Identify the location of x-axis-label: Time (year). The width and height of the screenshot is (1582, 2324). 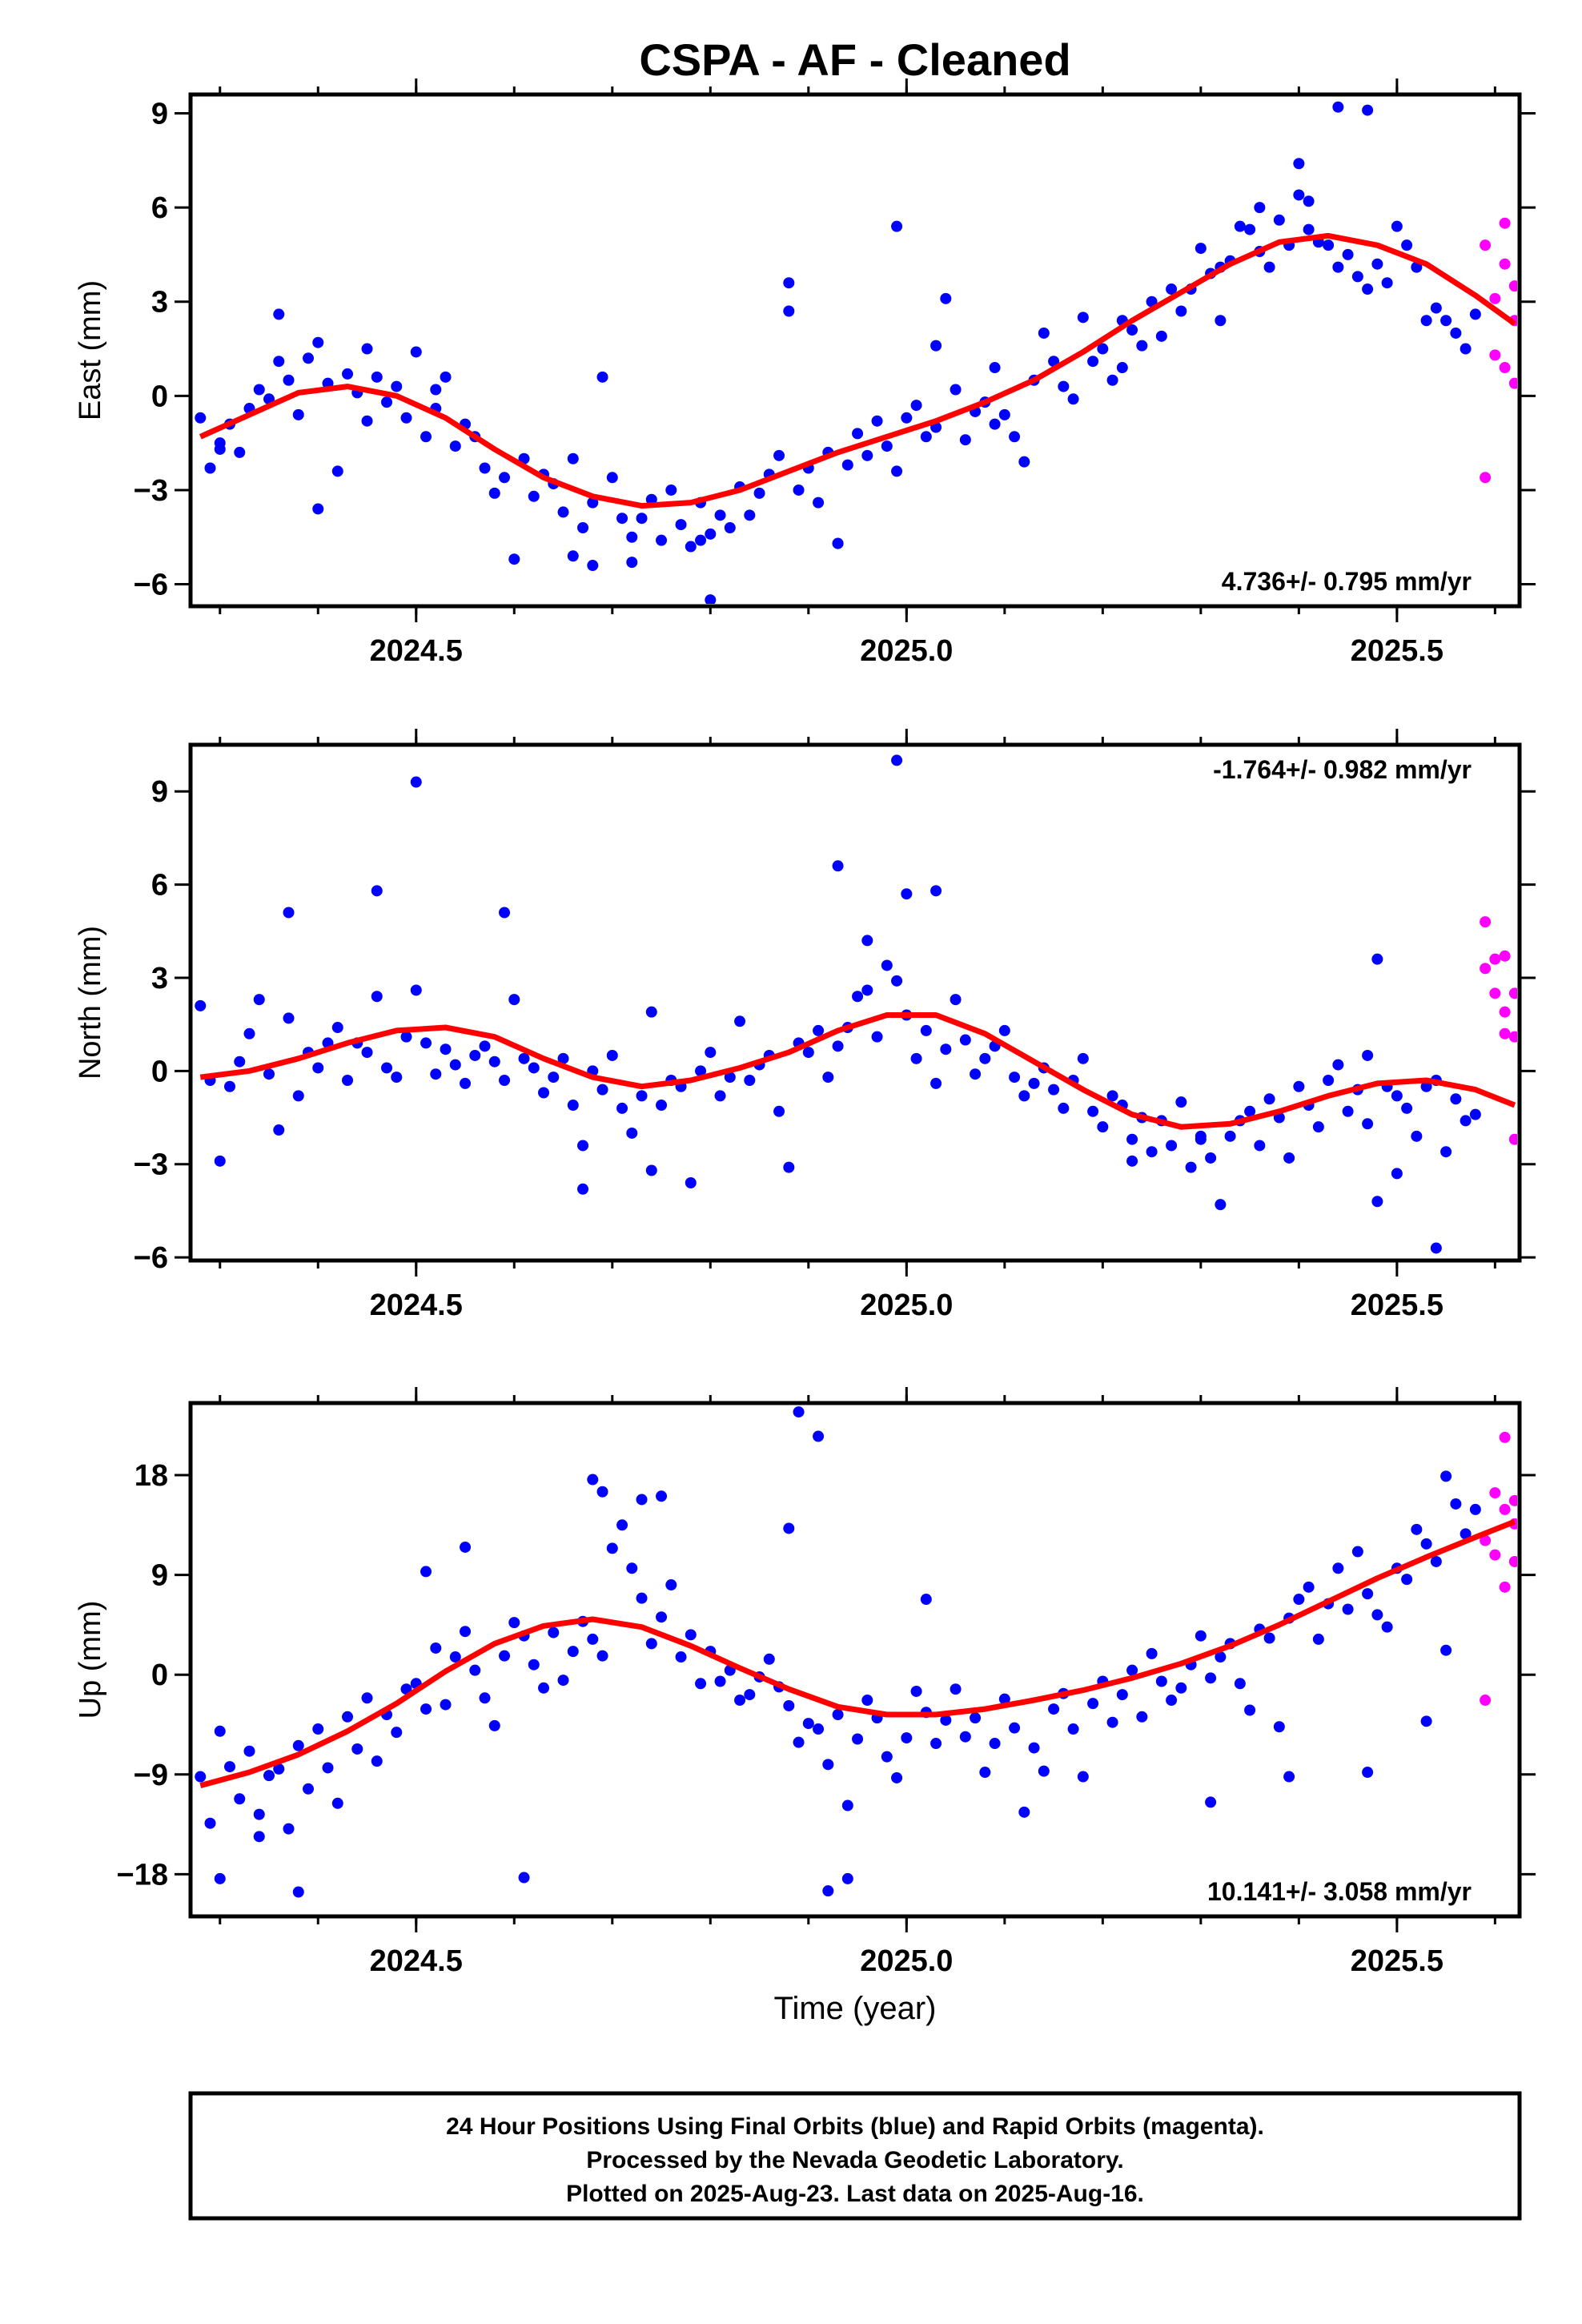
(855, 2009).